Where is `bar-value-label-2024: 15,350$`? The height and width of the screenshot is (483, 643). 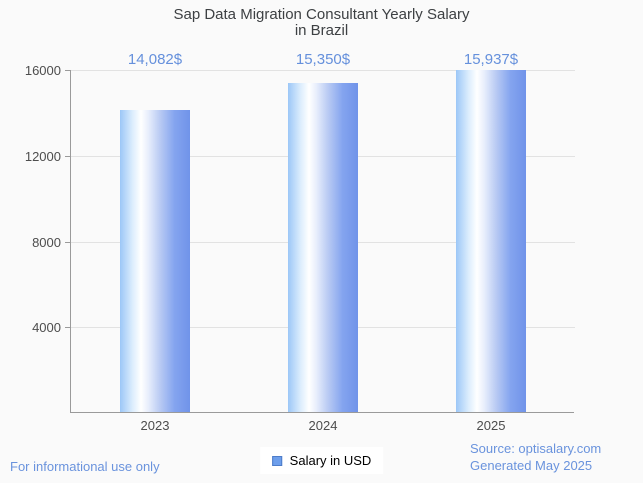 bar-value-label-2024: 15,350$ is located at coordinates (323, 59).